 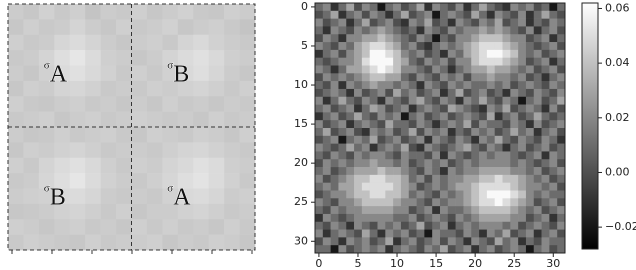 What do you see at coordinates (301, 123) in the screenshot?
I see `y-tick-label: 15` at bounding box center [301, 123].